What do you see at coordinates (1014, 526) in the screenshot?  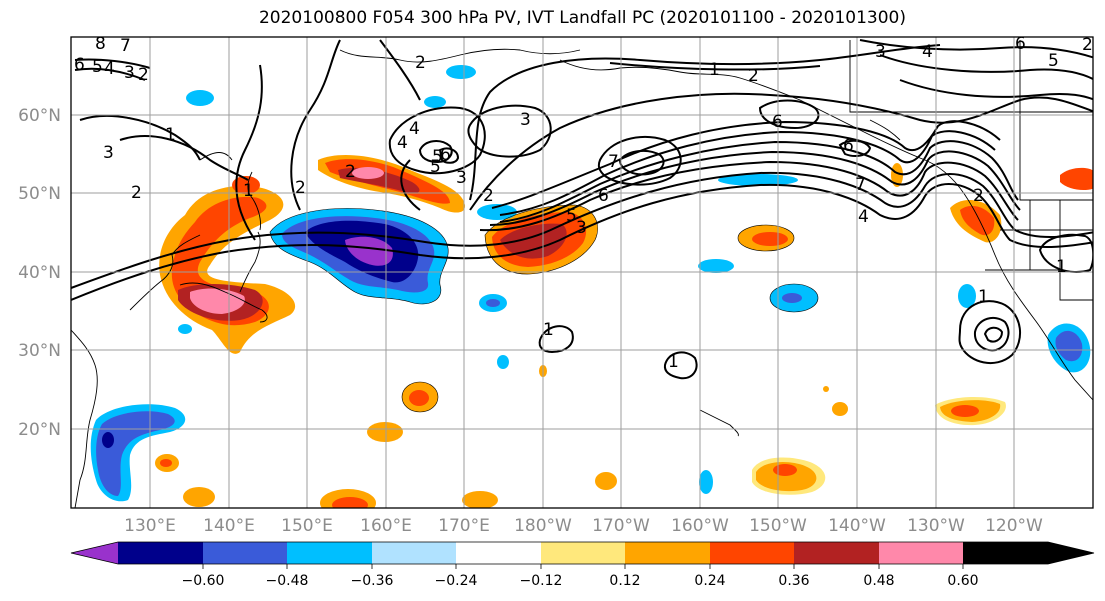 I see `lon-label-120w: 120°W` at bounding box center [1014, 526].